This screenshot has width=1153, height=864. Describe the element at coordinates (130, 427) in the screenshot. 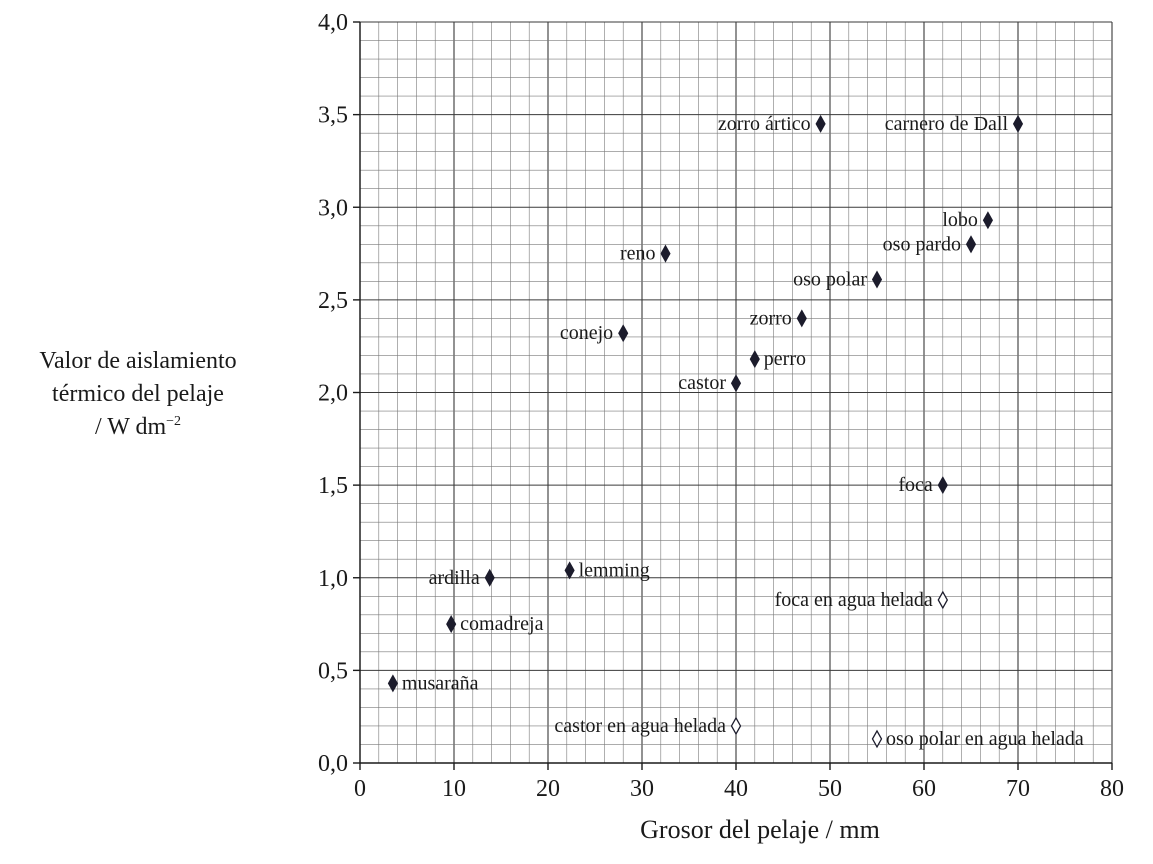

I see `y-axis-unit-text: / W dm` at that location.